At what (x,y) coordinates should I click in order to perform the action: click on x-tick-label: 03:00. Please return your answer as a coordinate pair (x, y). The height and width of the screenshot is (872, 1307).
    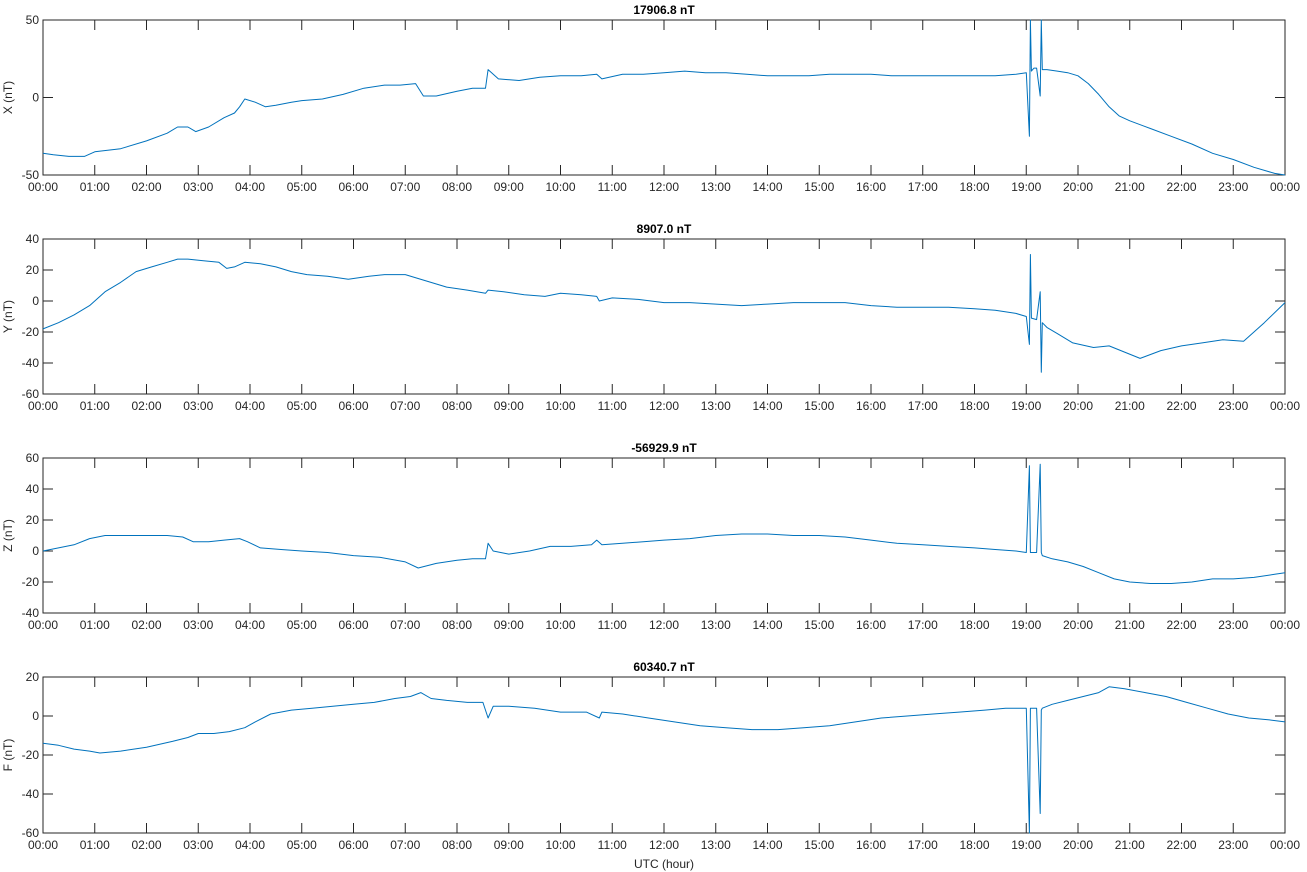
    Looking at the image, I should click on (198, 406).